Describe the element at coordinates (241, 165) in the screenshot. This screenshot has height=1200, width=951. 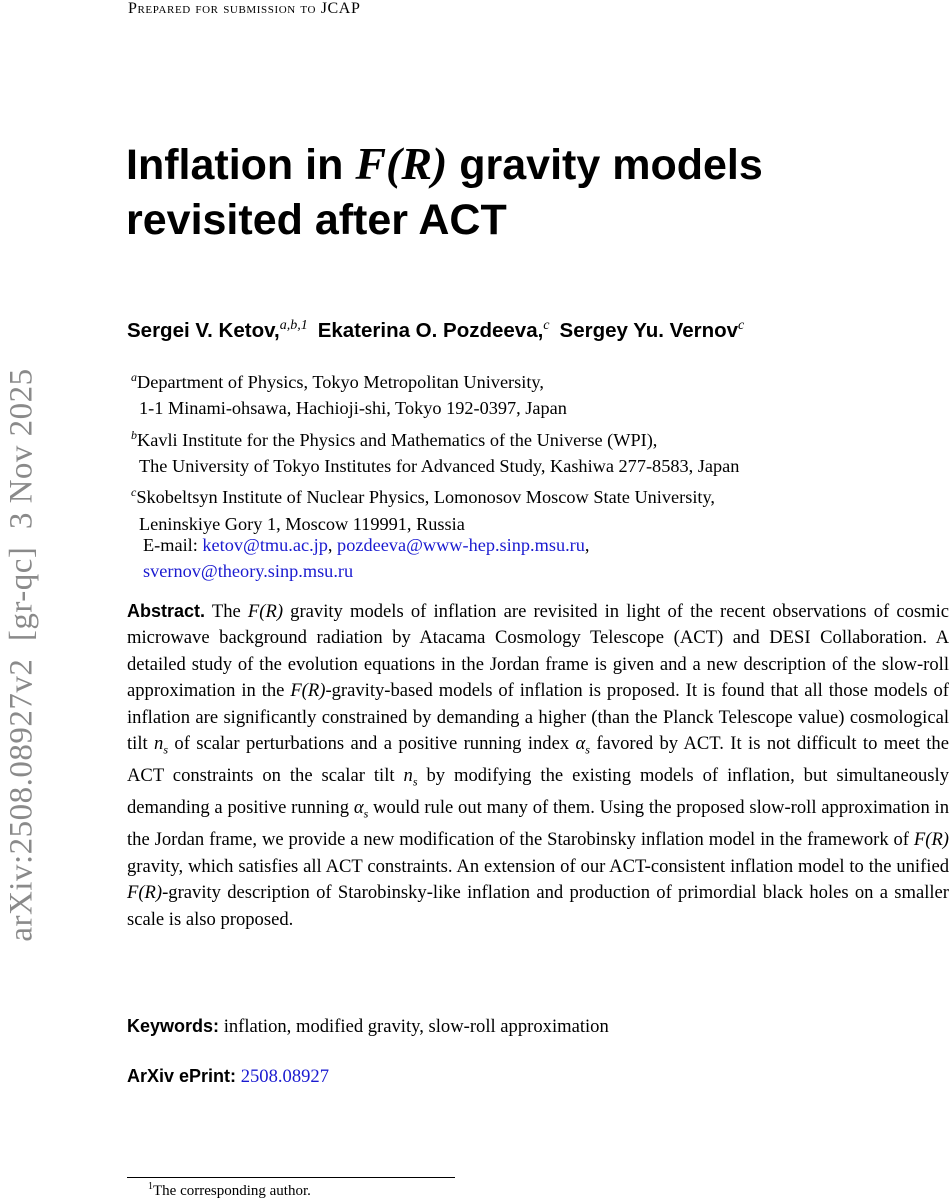
I see `text-run: Inflation in` at that location.